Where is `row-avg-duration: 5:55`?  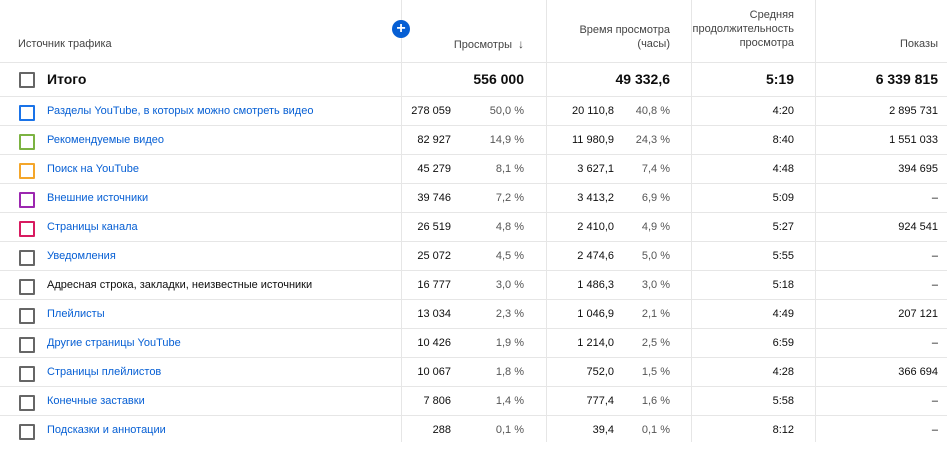 row-avg-duration: 5:55 is located at coordinates (783, 256).